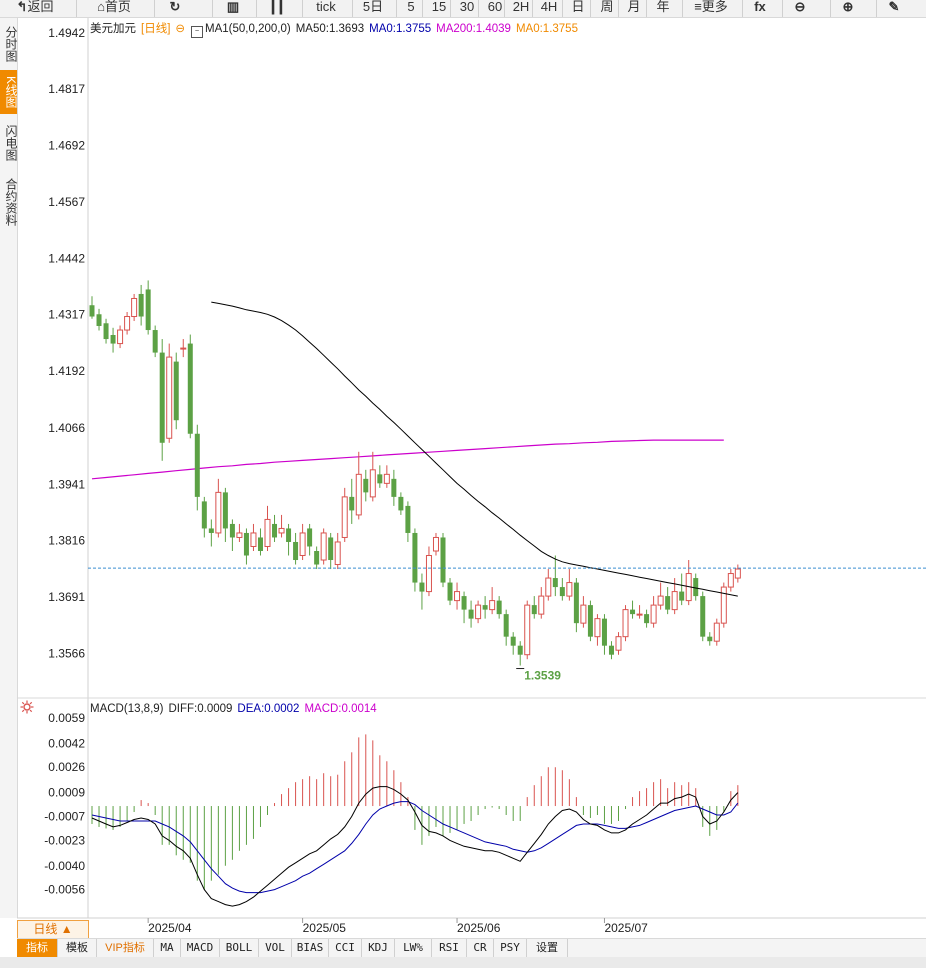 Image resolution: width=926 pixels, height=968 pixels. I want to click on period-日-button: 日, so click(578, 8).